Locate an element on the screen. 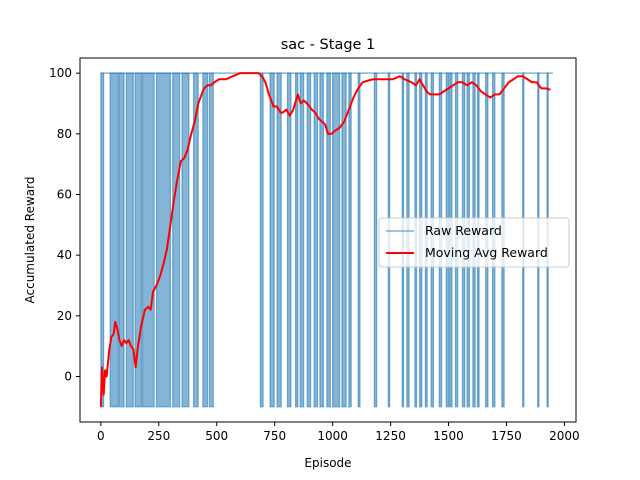 This screenshot has width=640, height=480. x-tick-label: 750 is located at coordinates (274, 436).